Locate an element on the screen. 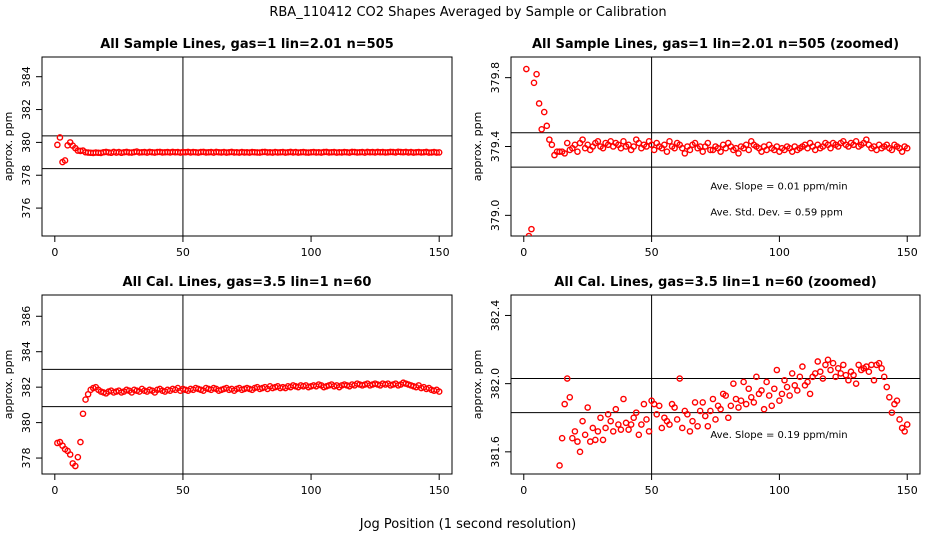 This screenshot has height=540, width=936. y-tick-label: 379.8 is located at coordinates (495, 78).